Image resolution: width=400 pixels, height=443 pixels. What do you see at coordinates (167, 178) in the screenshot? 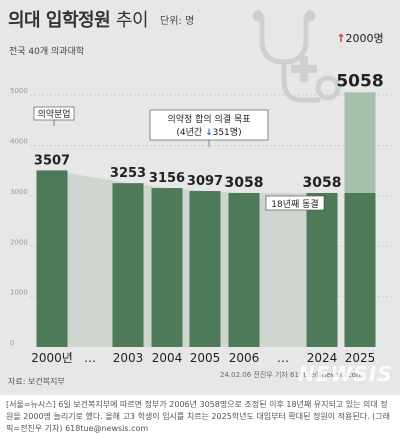
I see `value-label-2004: 3156` at bounding box center [167, 178].